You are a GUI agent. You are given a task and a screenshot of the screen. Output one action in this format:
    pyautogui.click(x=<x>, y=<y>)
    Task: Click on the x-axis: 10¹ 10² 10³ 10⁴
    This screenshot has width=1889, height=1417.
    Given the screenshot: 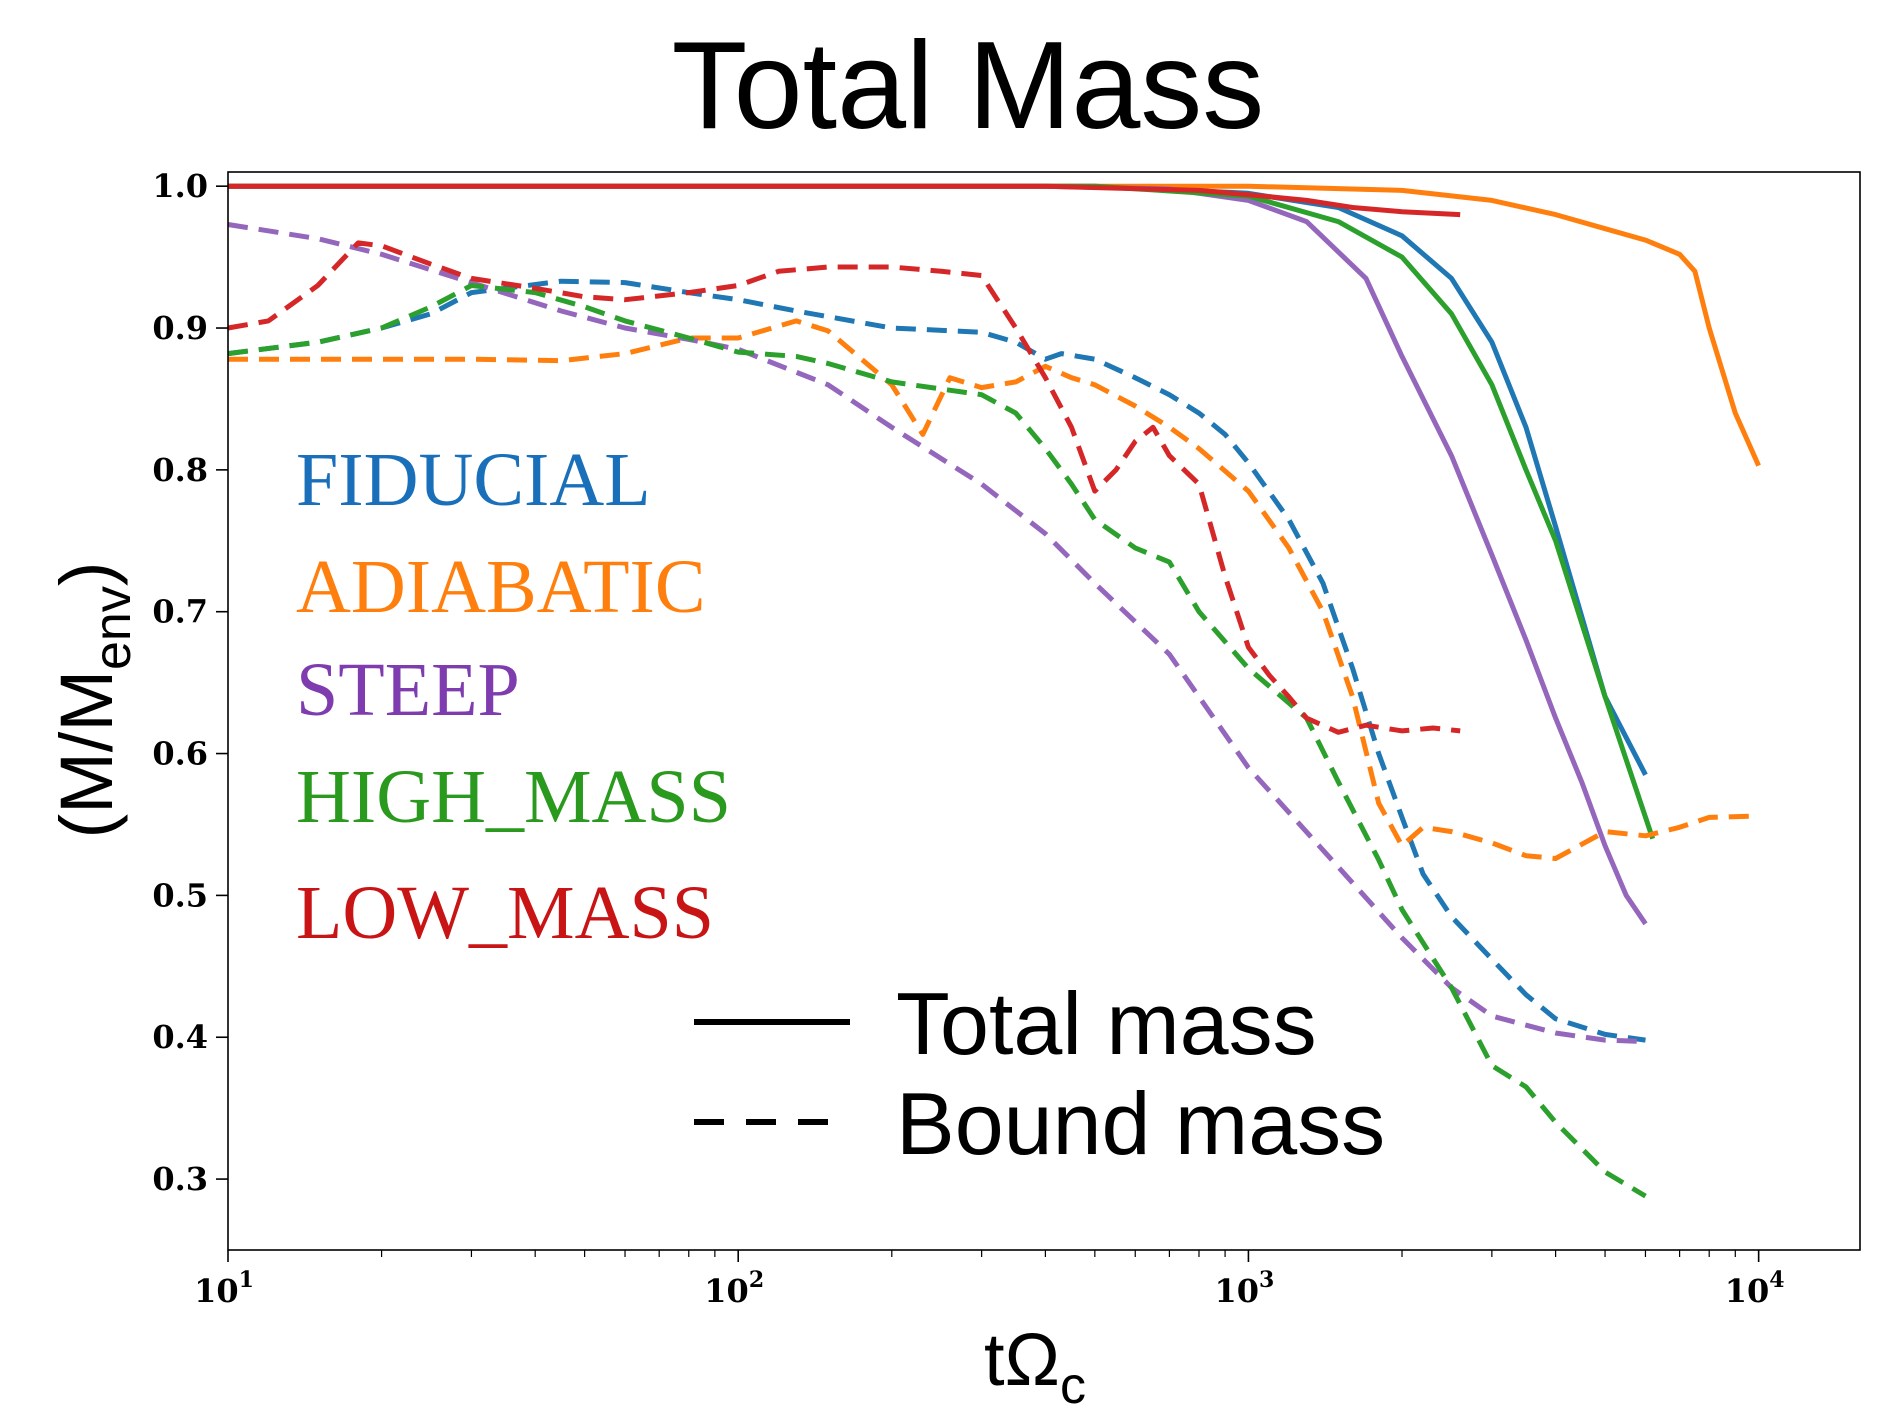 What is the action you would take?
    pyautogui.click(x=989, y=1280)
    